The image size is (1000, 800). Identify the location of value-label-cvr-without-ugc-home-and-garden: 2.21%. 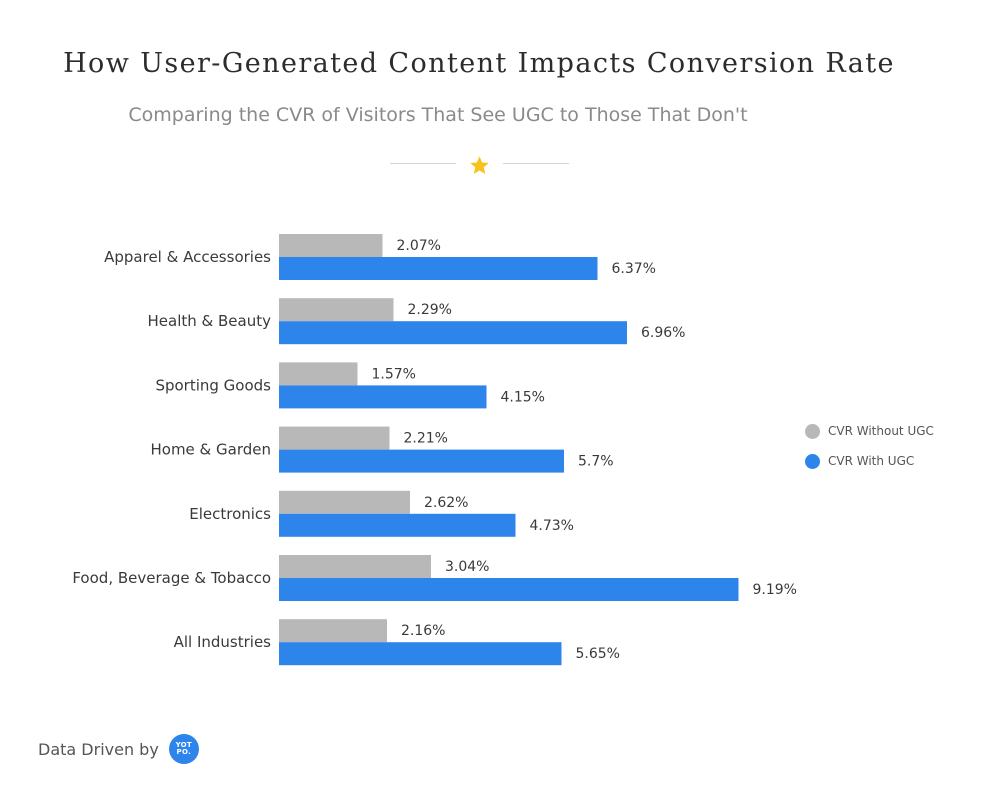
(426, 439).